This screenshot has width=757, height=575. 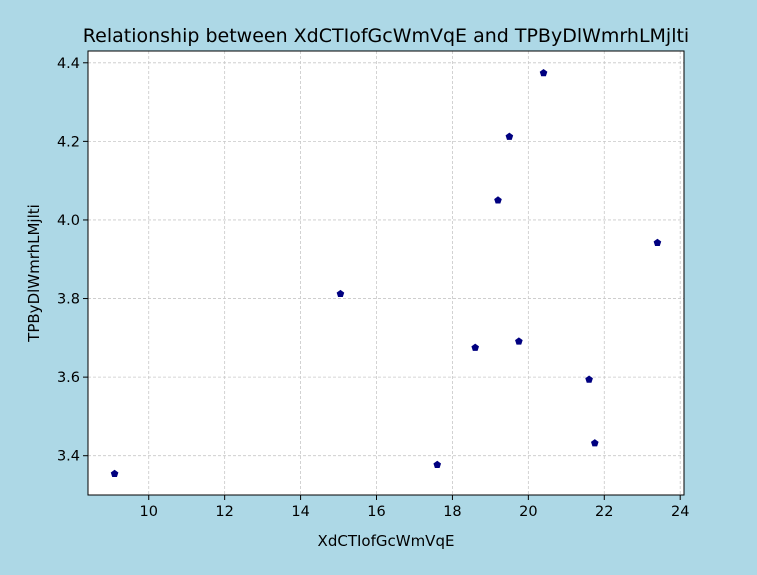 I want to click on x-tick-label: 16, so click(x=376, y=512).